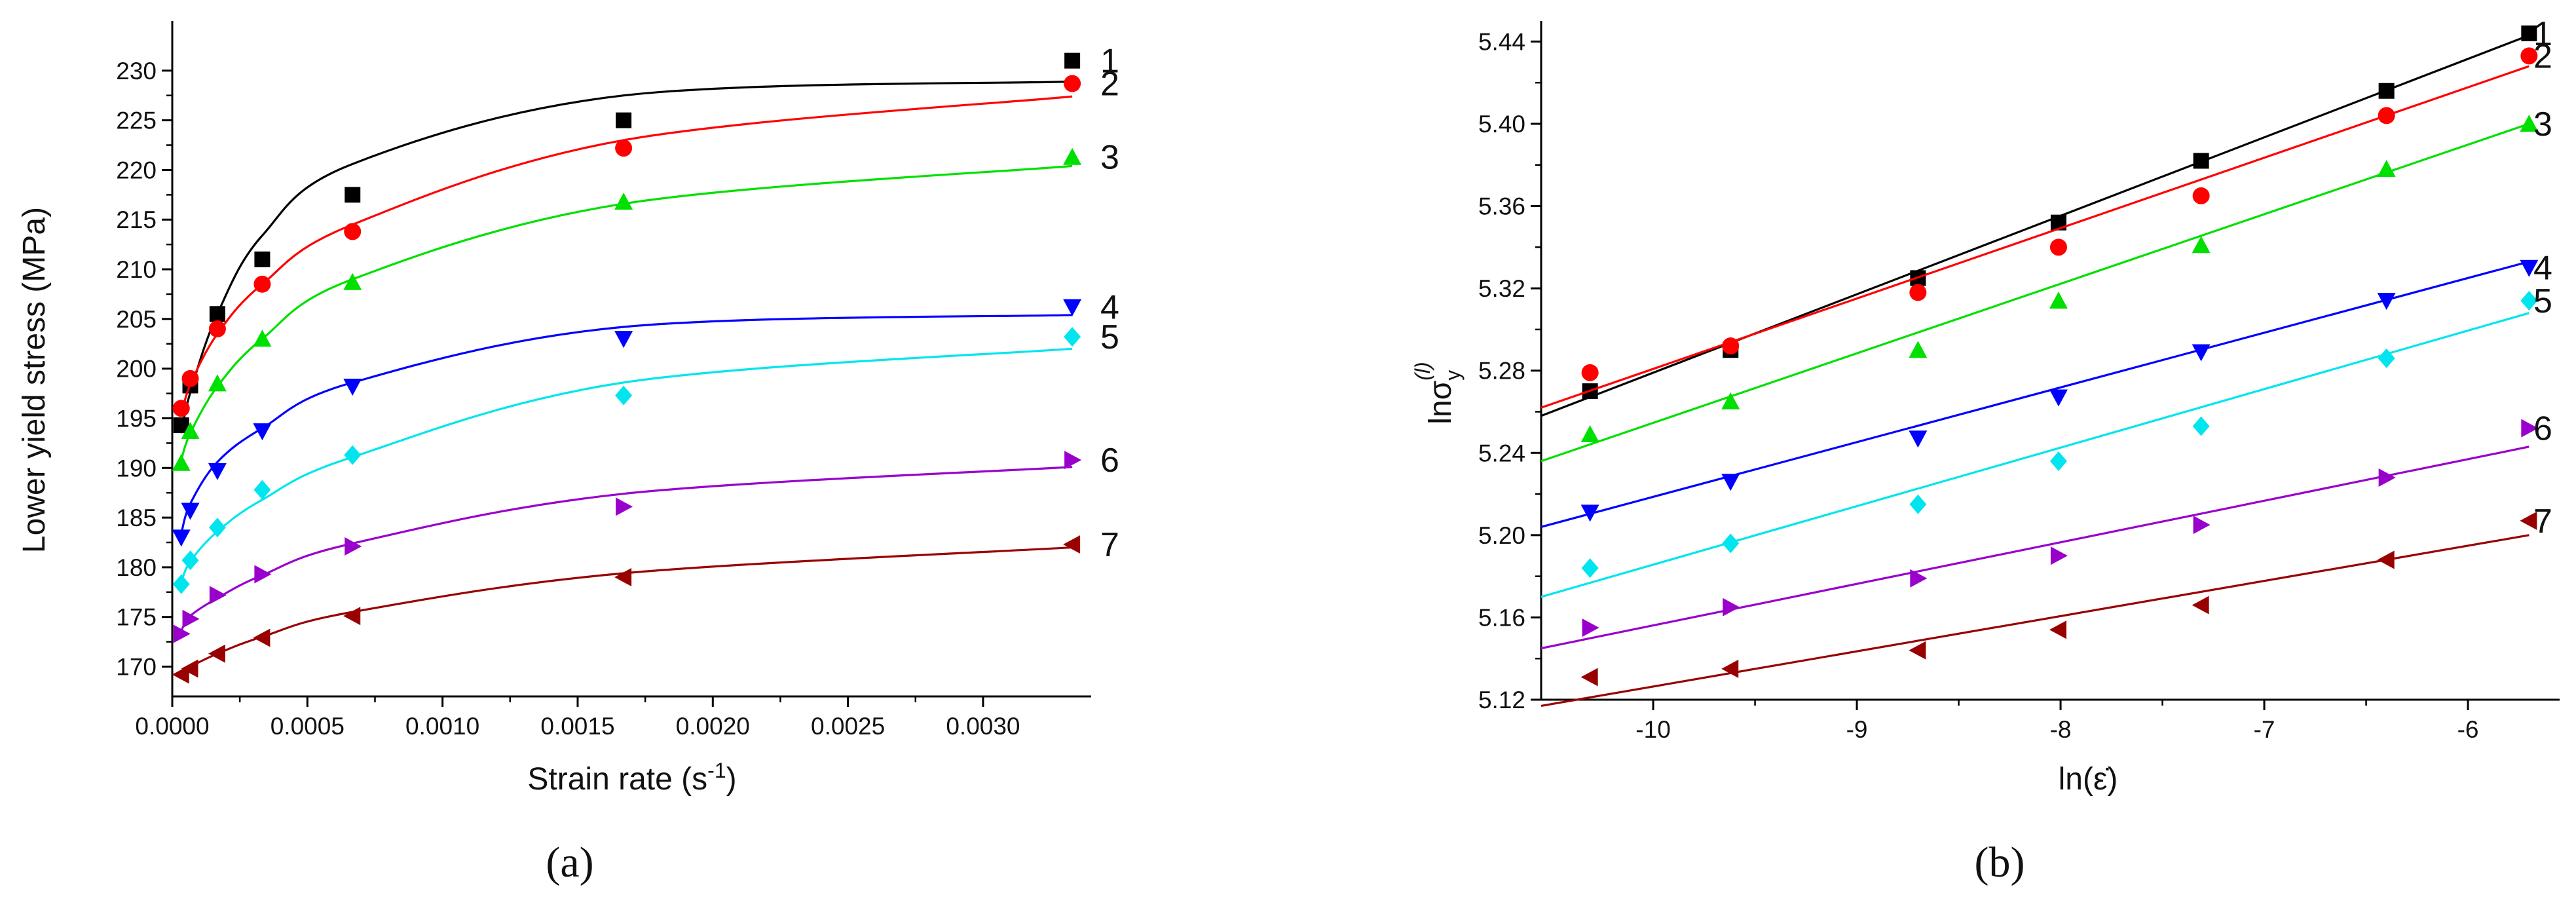 The height and width of the screenshot is (910, 2576). What do you see at coordinates (442, 726) in the screenshot?
I see `x-tick-label: 0.0010` at bounding box center [442, 726].